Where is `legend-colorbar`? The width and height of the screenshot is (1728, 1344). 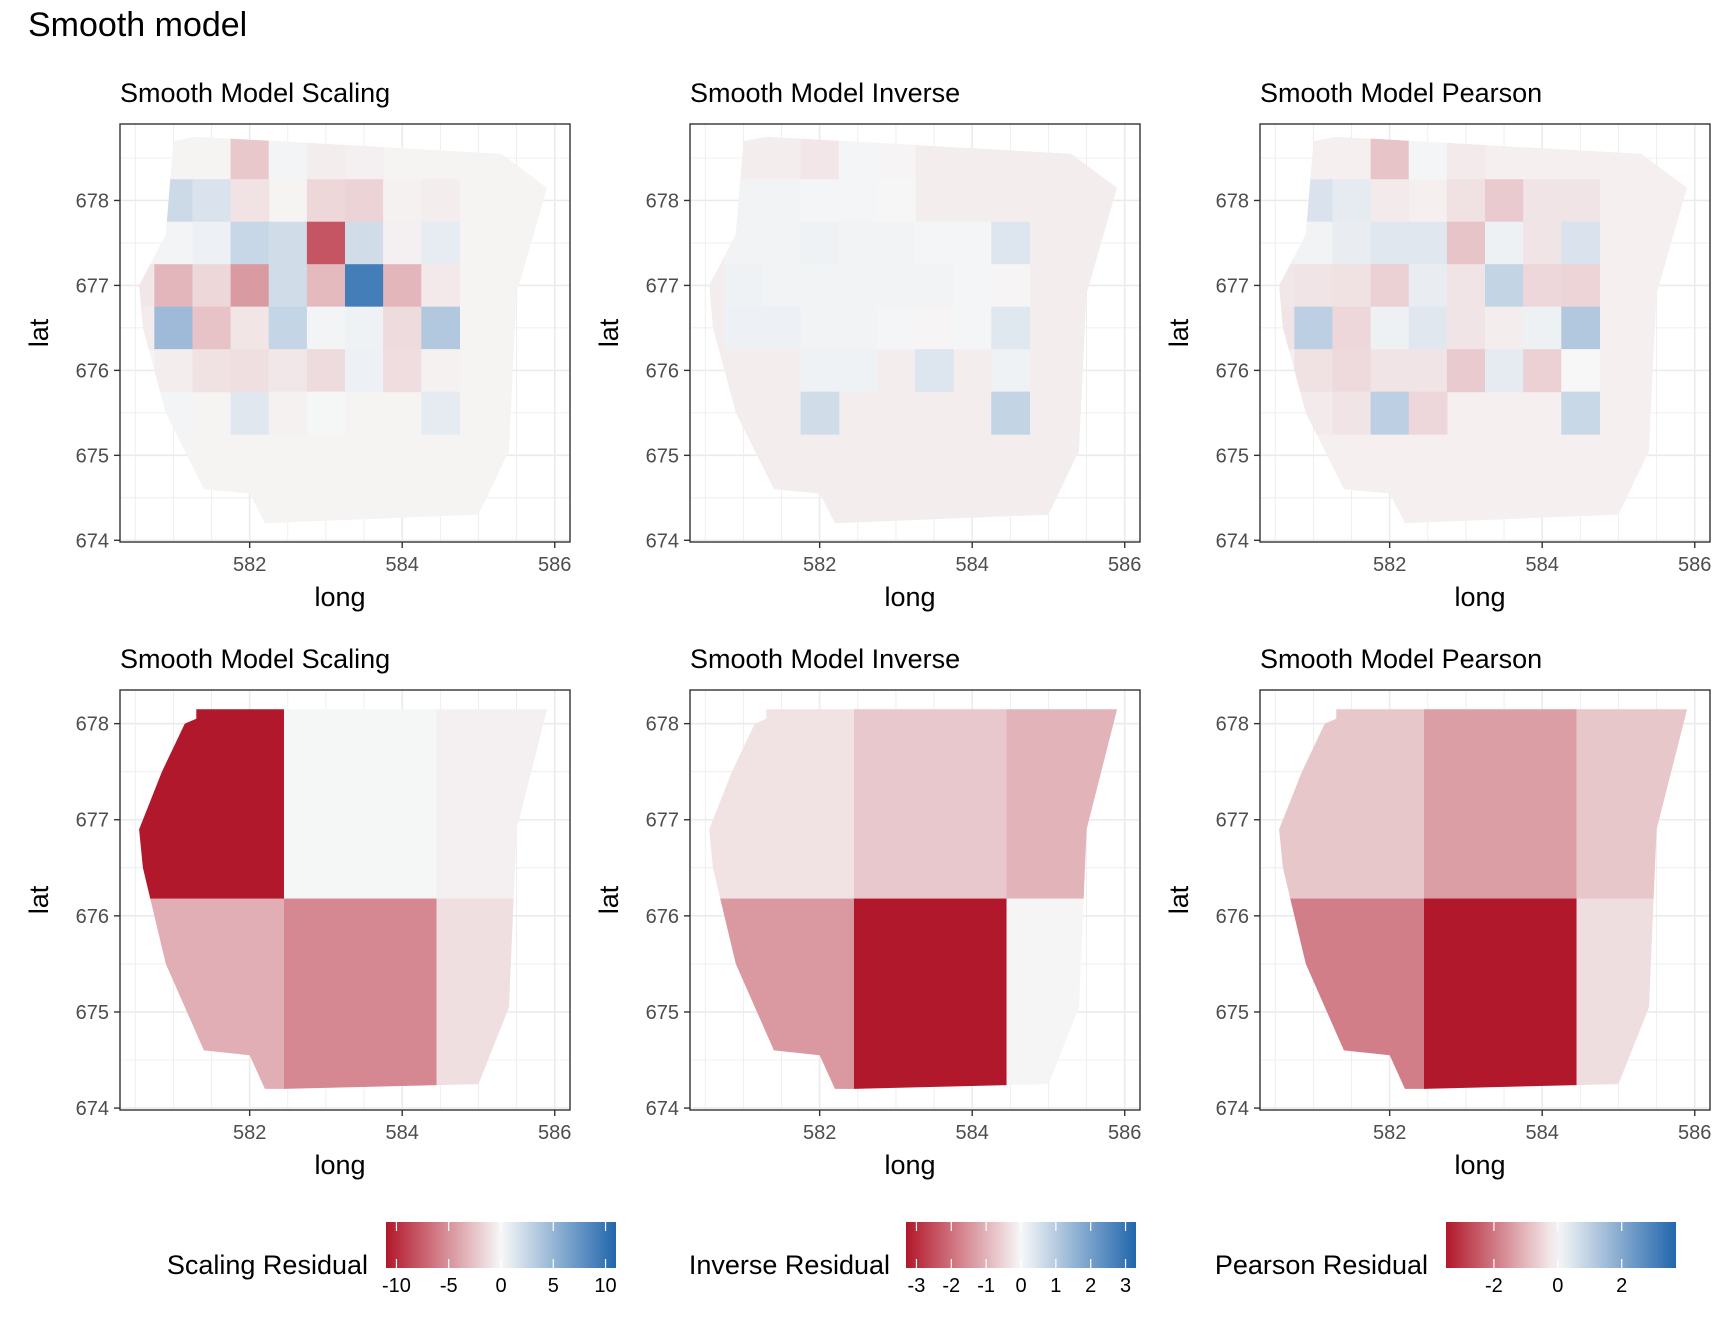
legend-colorbar is located at coordinates (1561, 1245).